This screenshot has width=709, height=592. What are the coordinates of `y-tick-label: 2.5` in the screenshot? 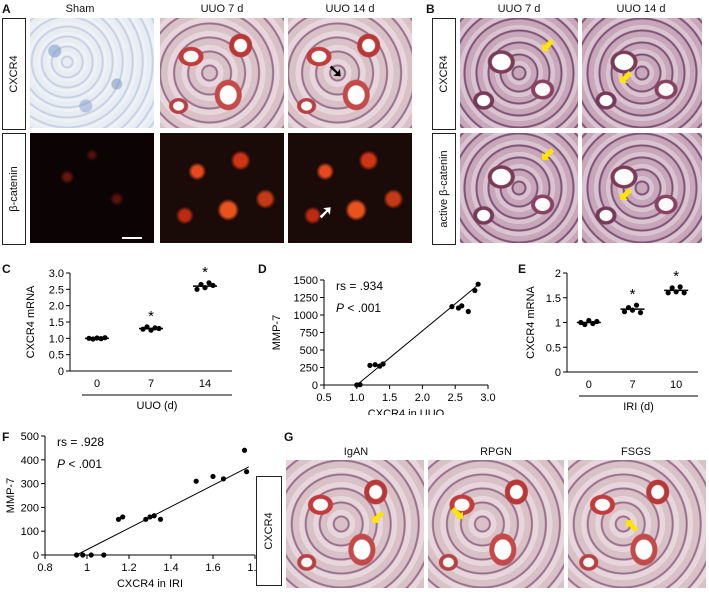 It's located at (56, 290).